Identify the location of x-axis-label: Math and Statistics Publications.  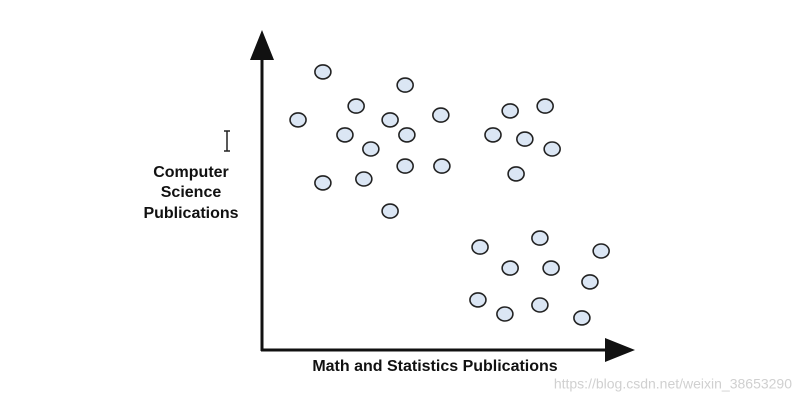
(434, 366).